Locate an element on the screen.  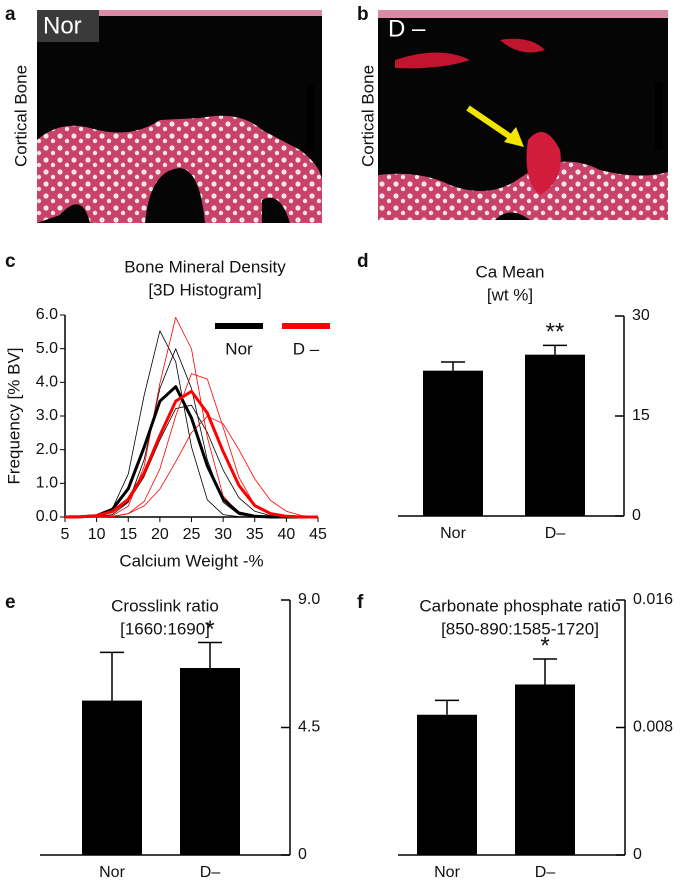
arrow is located at coordinates (491, 124).